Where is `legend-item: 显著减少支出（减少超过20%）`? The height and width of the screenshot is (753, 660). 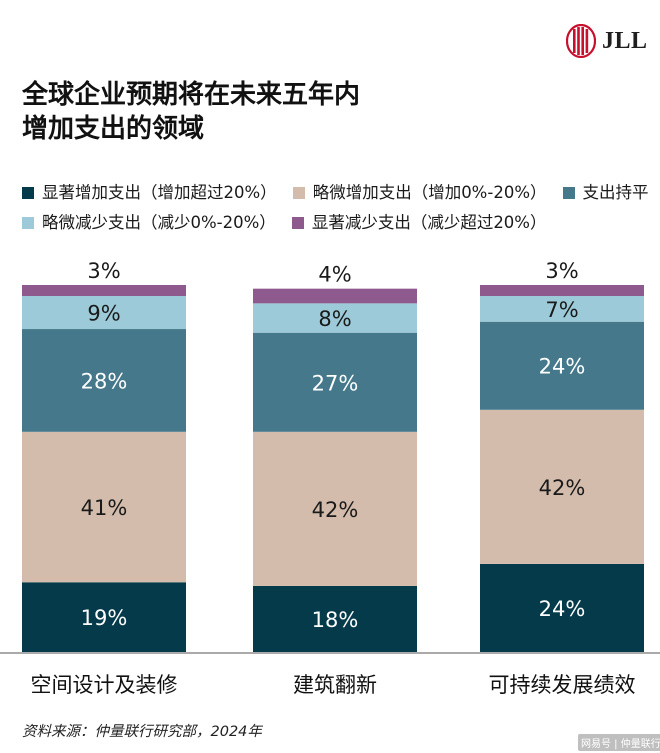
legend-item: 显著减少支出（减少超过20%） is located at coordinates (419, 223).